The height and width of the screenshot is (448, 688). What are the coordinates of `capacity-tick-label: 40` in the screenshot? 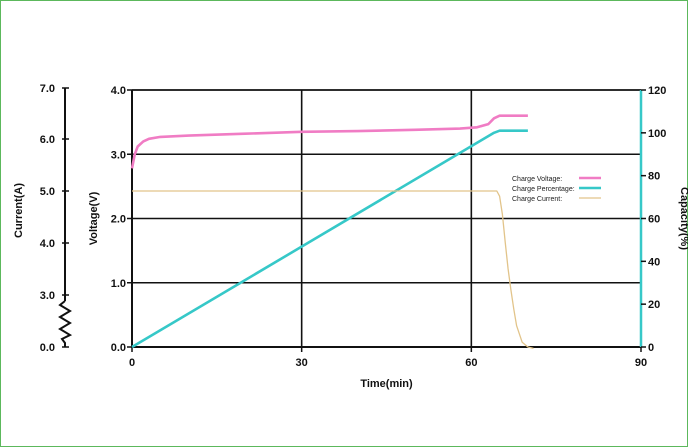 It's located at (654, 262).